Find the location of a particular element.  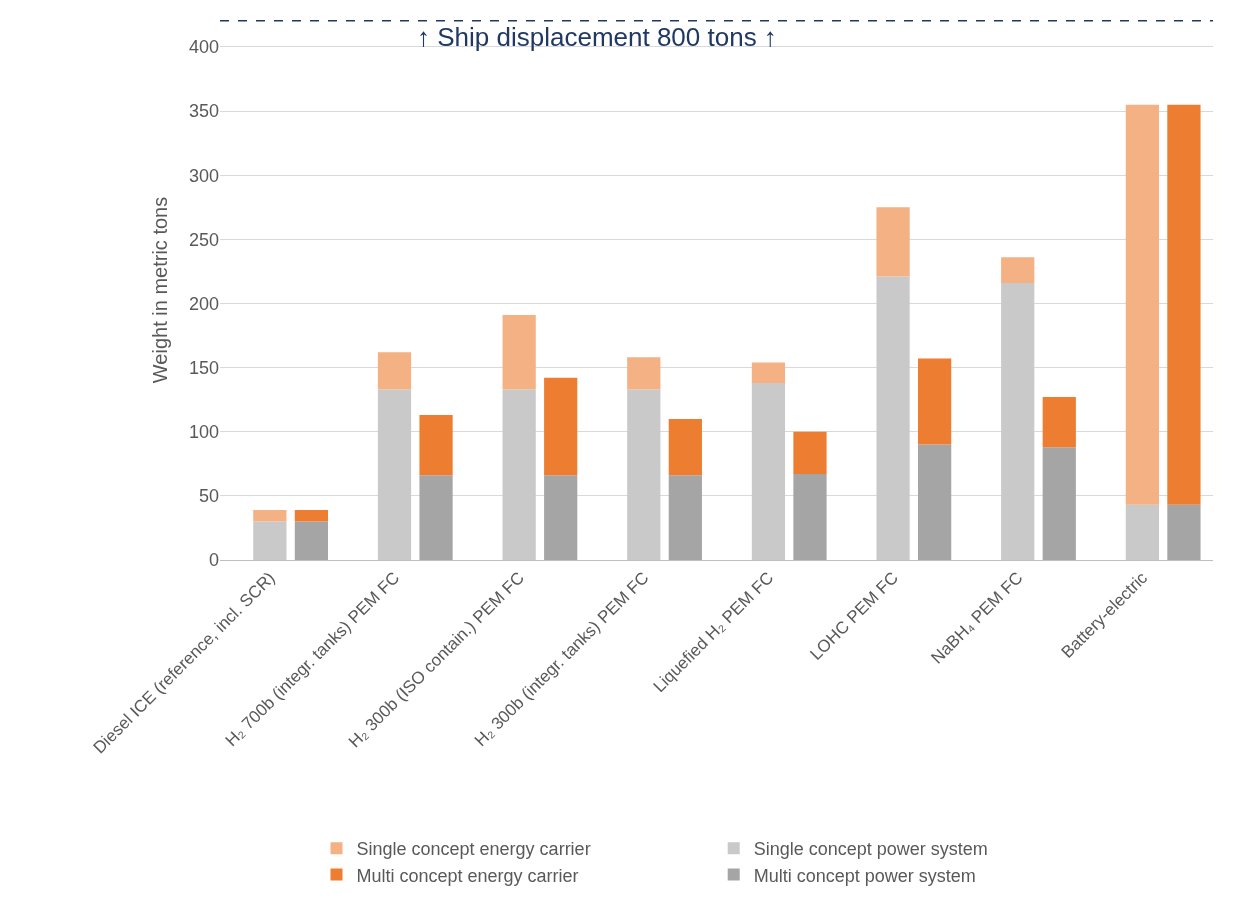

y-tick-label: 400 is located at coordinates (203, 47).